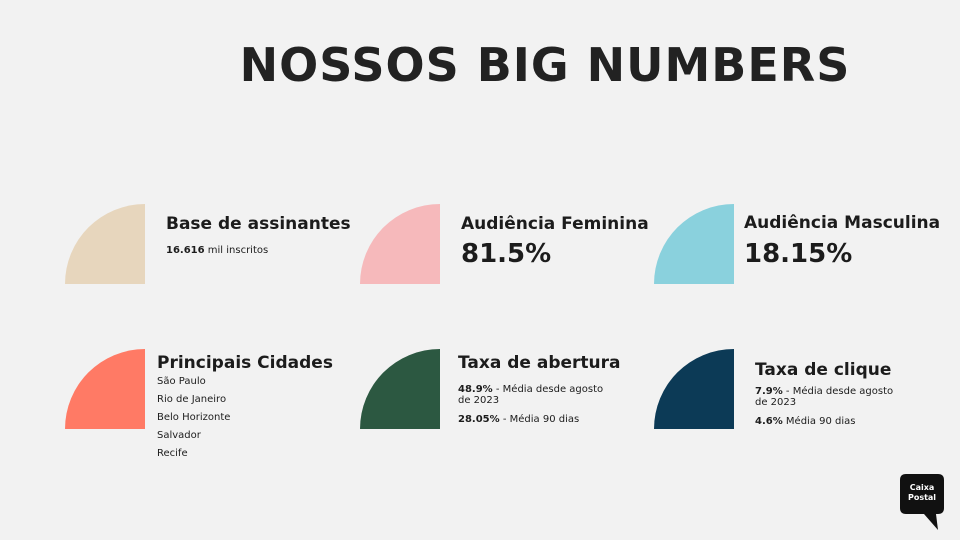 This screenshot has width=960, height=540. What do you see at coordinates (798, 254) in the screenshot?
I see `big-number: 18.15%` at bounding box center [798, 254].